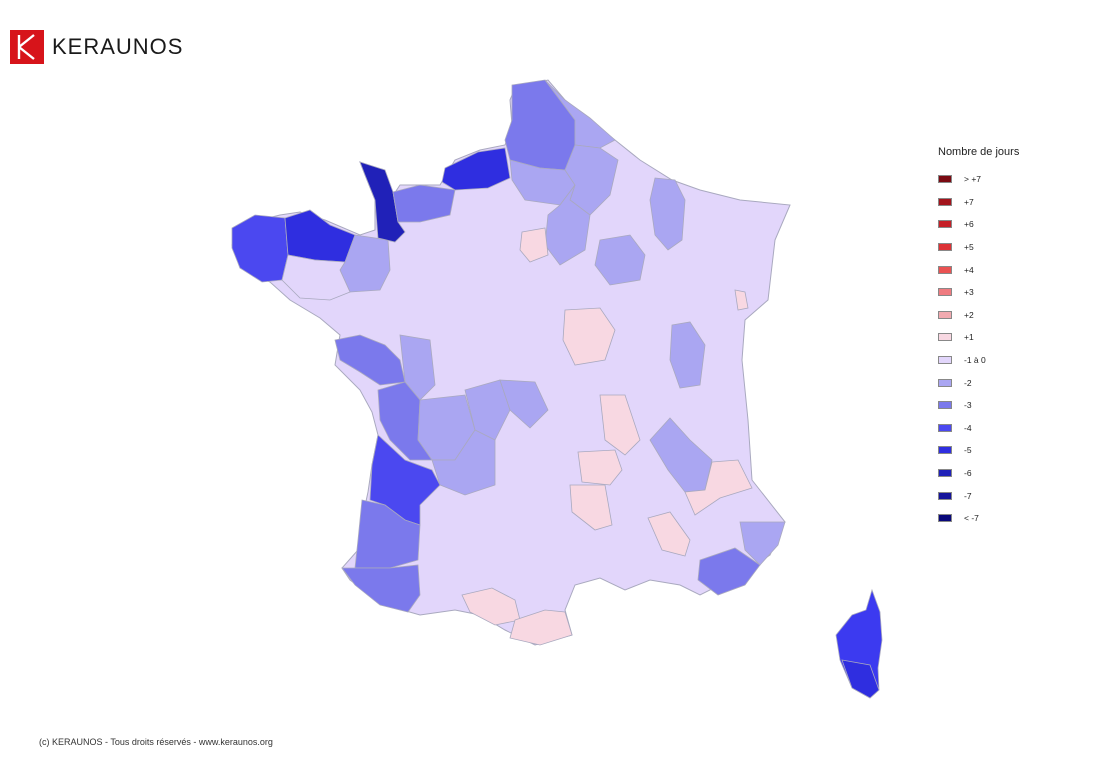  Describe the element at coordinates (729, 571) in the screenshot. I see `dept-var` at that location.